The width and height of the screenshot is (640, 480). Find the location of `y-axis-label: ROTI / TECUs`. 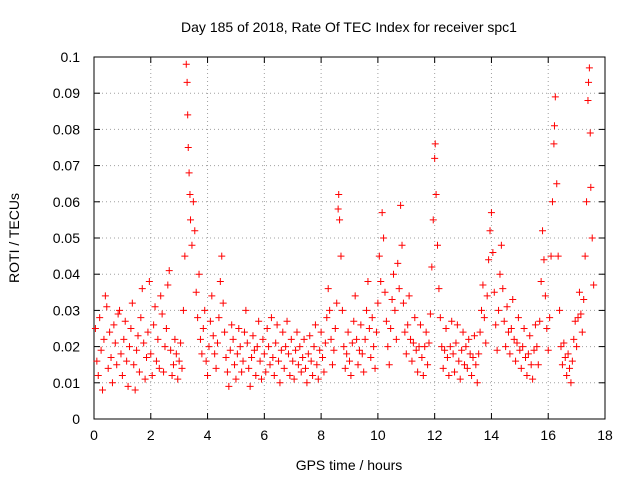

y-axis-label: ROTI / TECUs is located at coordinates (14, 238).